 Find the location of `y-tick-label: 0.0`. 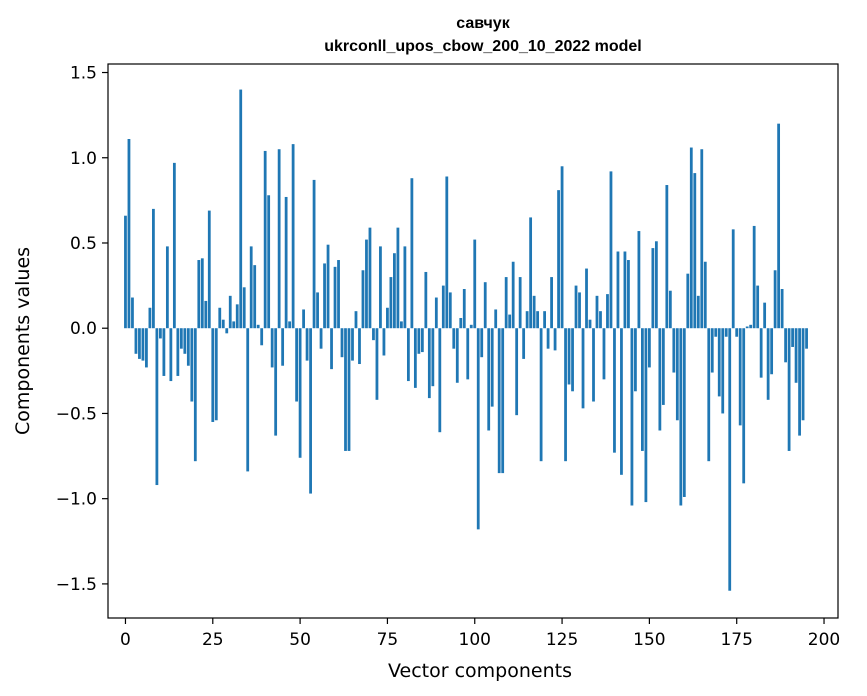

y-tick-label: 0.0 is located at coordinates (83, 329).